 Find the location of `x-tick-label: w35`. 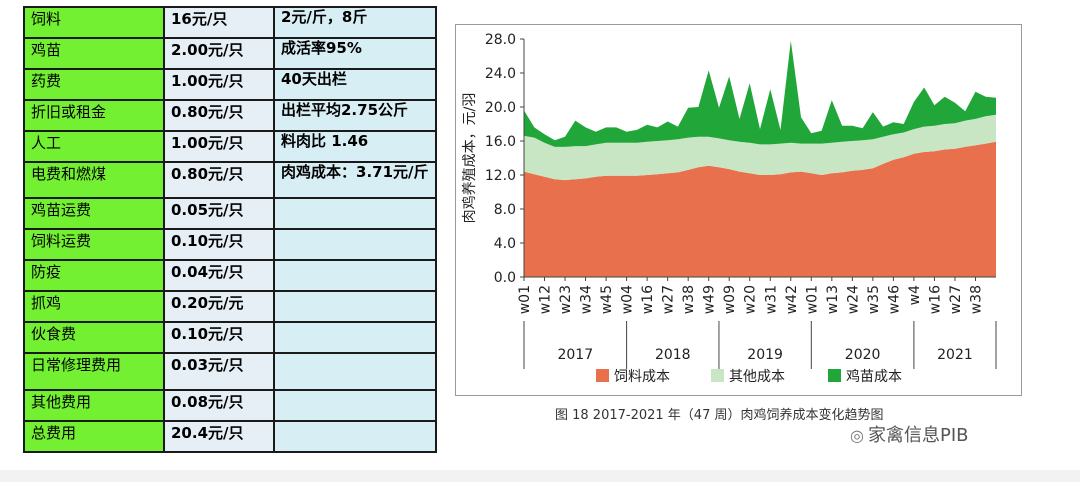

x-tick-label: w35 is located at coordinates (874, 299).